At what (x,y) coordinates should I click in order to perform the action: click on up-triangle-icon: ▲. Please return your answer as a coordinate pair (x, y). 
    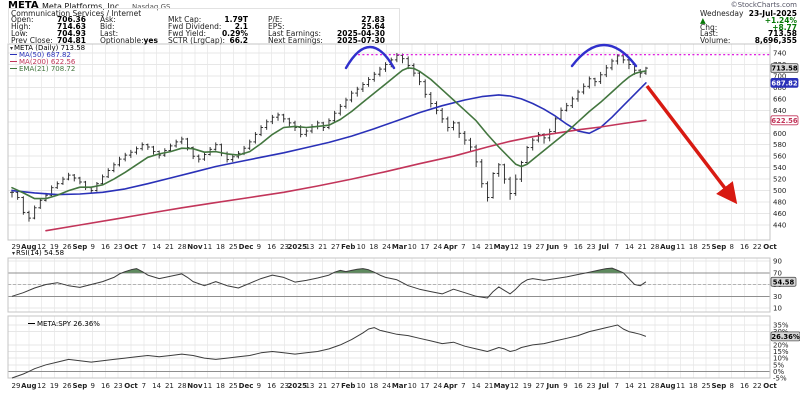
    Looking at the image, I should click on (703, 20).